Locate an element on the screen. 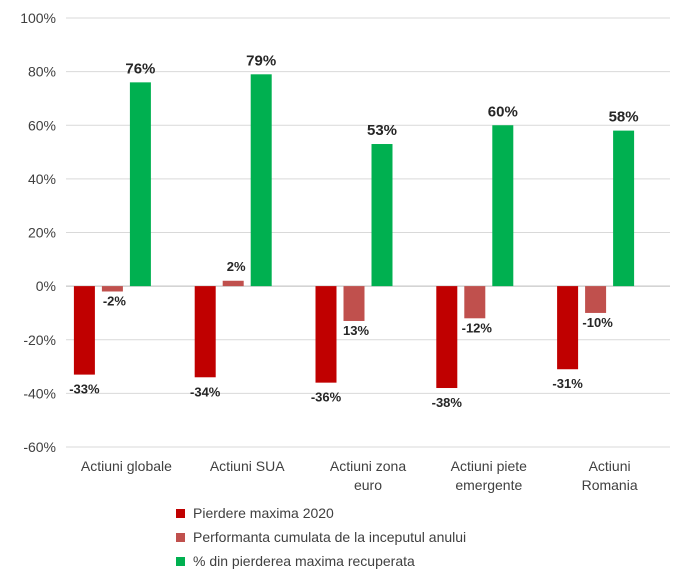 This screenshot has width=693, height=583. data-label: -10% is located at coordinates (597, 322).